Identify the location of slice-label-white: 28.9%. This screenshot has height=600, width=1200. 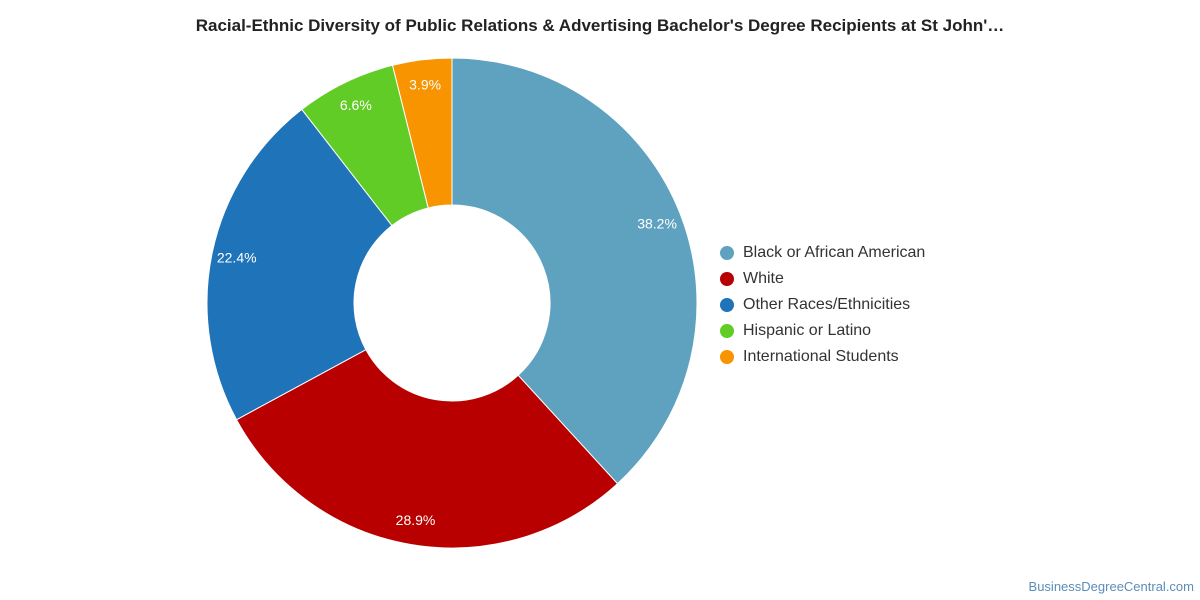
(416, 520).